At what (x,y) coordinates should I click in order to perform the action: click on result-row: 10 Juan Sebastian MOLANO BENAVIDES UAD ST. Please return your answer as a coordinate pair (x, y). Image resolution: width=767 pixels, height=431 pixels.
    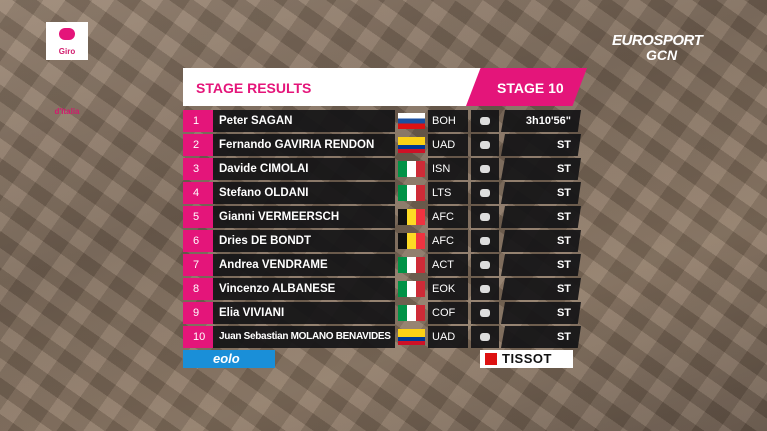
    Looking at the image, I should click on (382, 337).